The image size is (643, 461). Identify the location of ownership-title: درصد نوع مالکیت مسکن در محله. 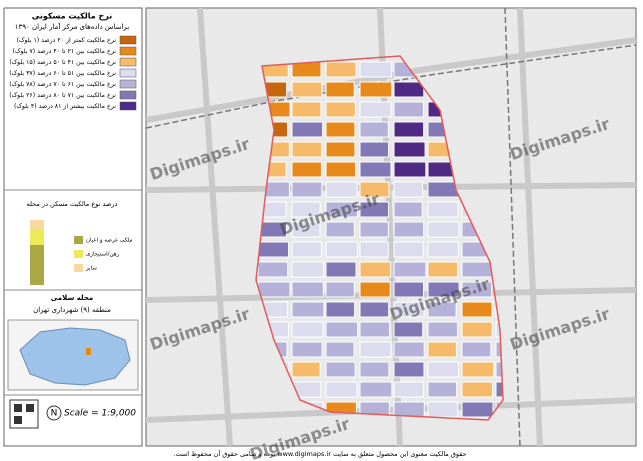
(72, 204).